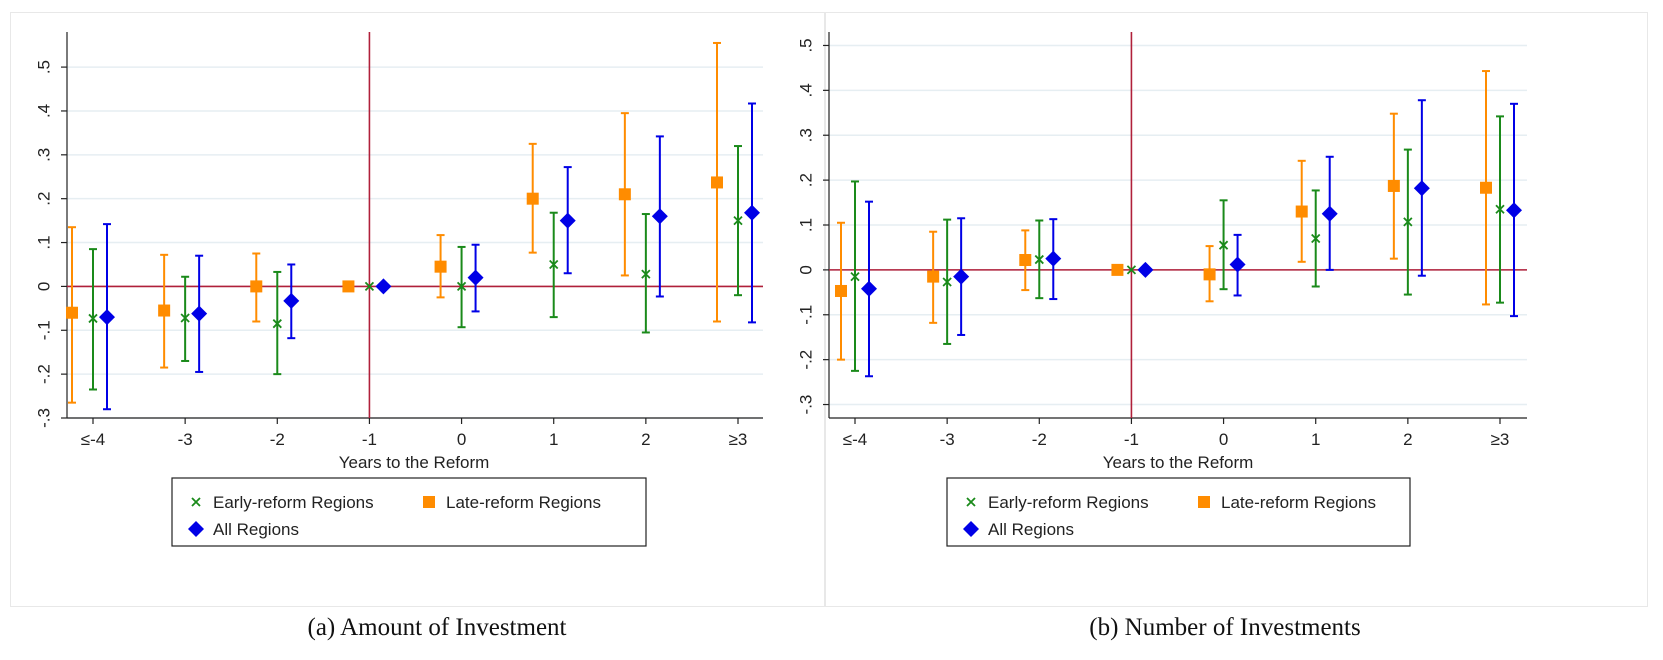  Describe the element at coordinates (277, 439) in the screenshot. I see `x-tick-label: -2` at that location.